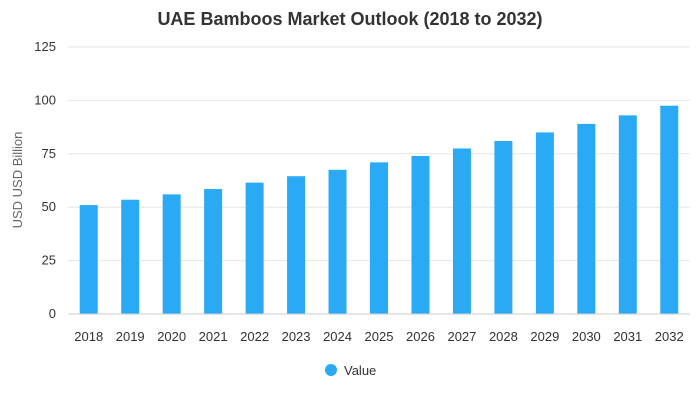  Describe the element at coordinates (254, 336) in the screenshot. I see `x-tick-label: 2022` at that location.